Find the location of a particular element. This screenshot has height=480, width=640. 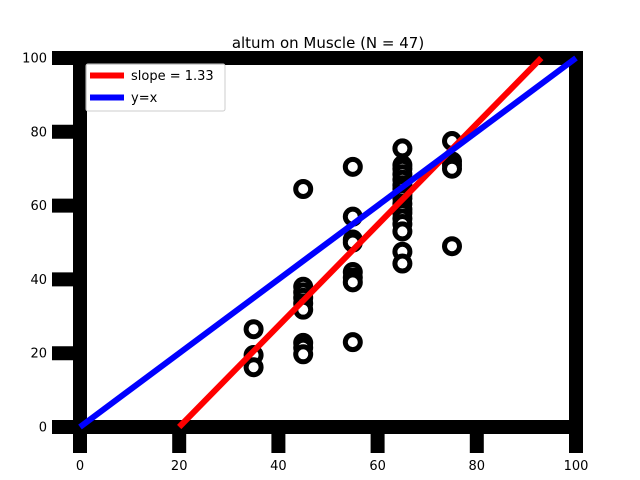

chart-title: altum on Muscle (N = 47) is located at coordinates (328, 43).